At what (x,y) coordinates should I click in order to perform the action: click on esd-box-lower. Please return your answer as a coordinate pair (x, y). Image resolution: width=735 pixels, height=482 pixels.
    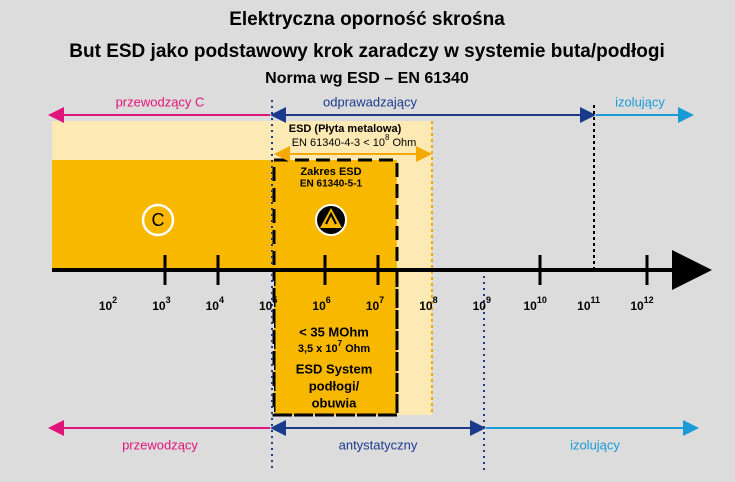
    Looking at the image, I should click on (335, 342).